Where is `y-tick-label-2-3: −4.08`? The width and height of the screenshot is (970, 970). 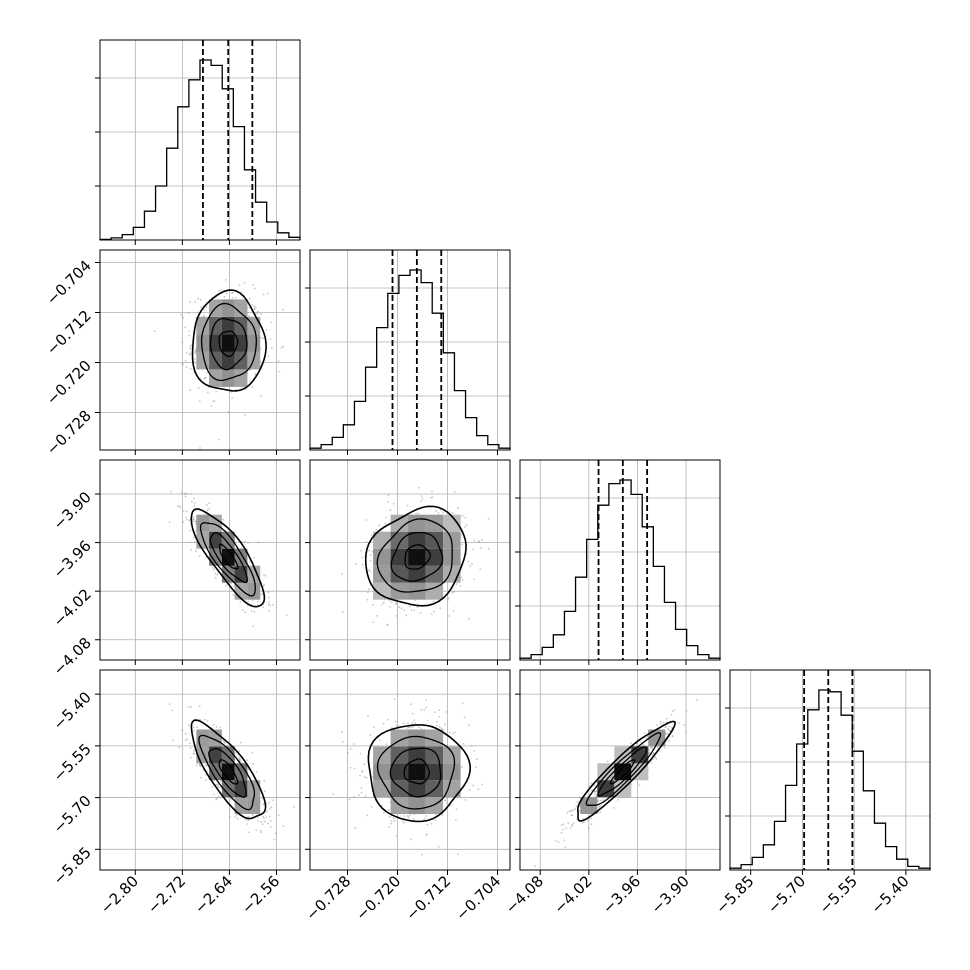
y-tick-label-2-3: −4.08 is located at coordinates (72, 656).